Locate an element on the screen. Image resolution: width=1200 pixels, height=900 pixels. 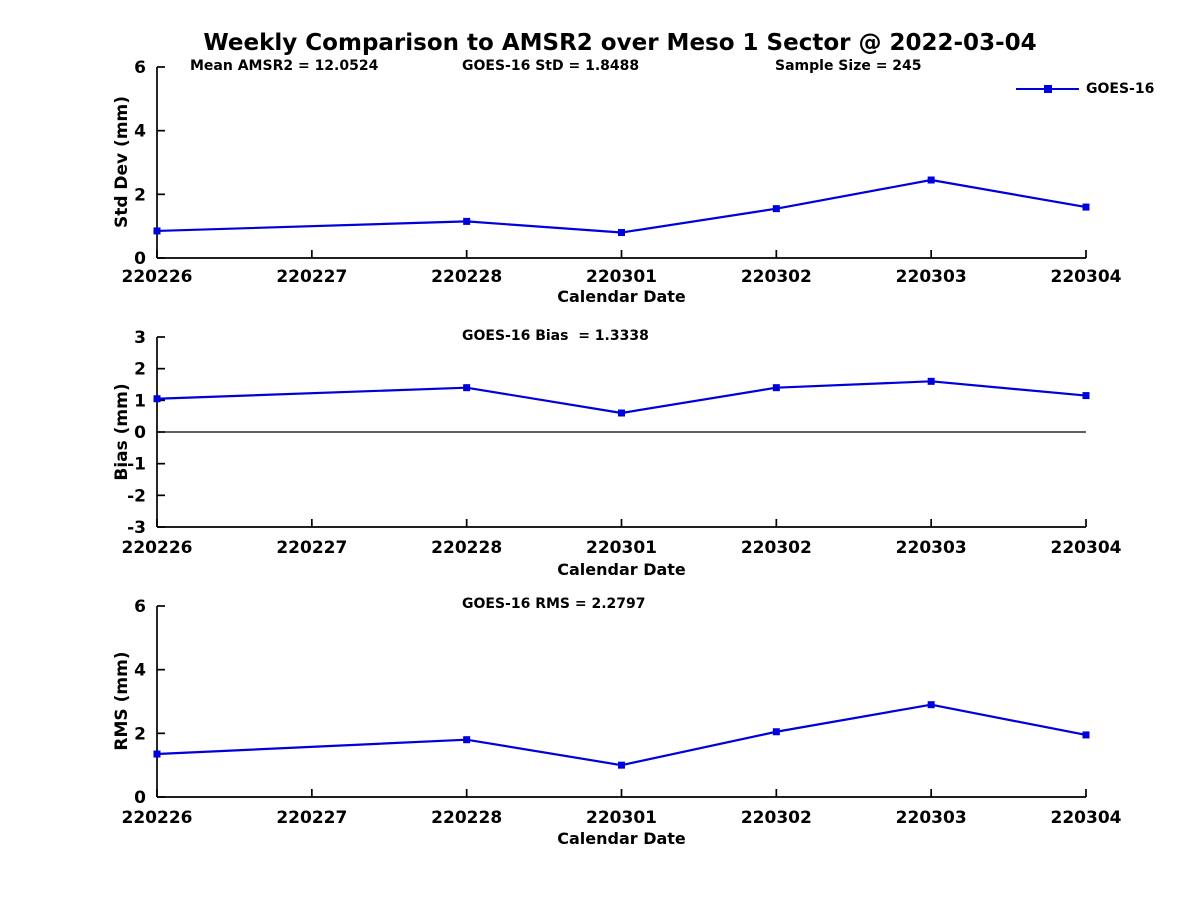
ylabel-rms: RMS (mm) is located at coordinates (122, 701).